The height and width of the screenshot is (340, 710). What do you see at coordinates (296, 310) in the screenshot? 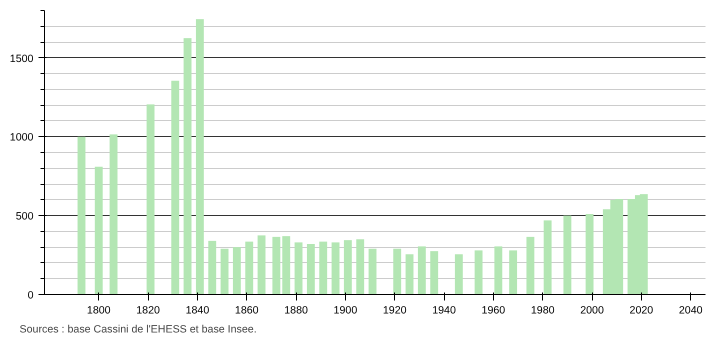
I see `x-tick-label: 1880` at bounding box center [296, 310].